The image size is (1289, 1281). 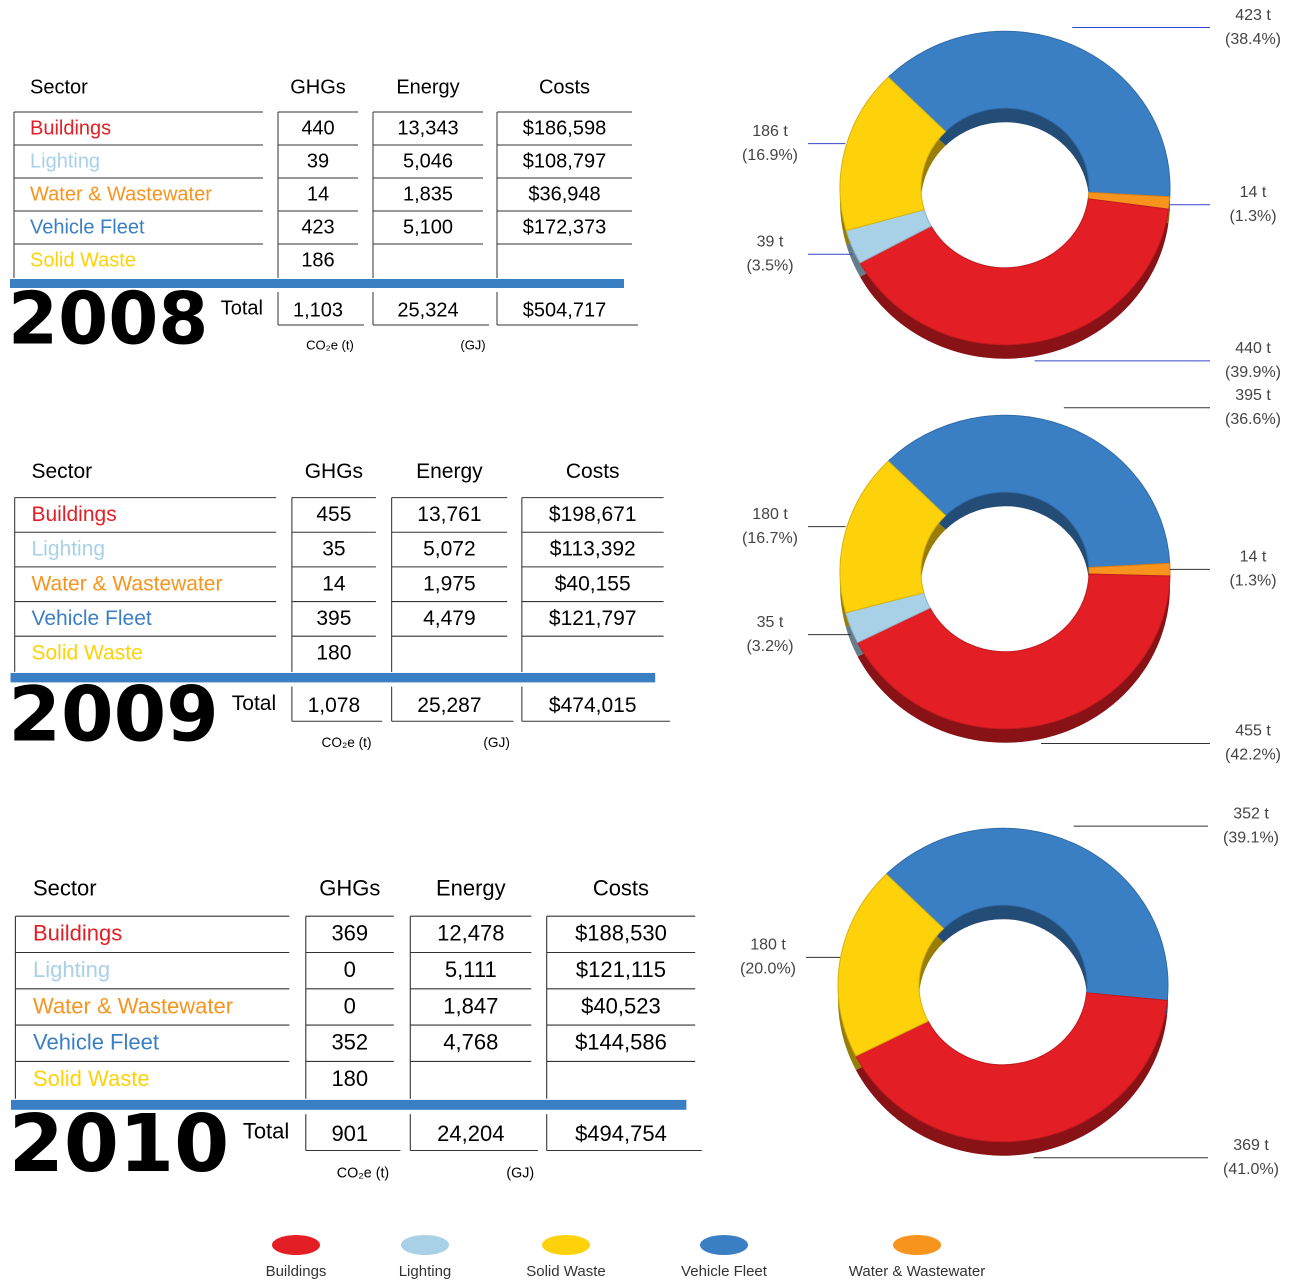 What do you see at coordinates (470, 1042) in the screenshot?
I see `table-cell: 4,768` at bounding box center [470, 1042].